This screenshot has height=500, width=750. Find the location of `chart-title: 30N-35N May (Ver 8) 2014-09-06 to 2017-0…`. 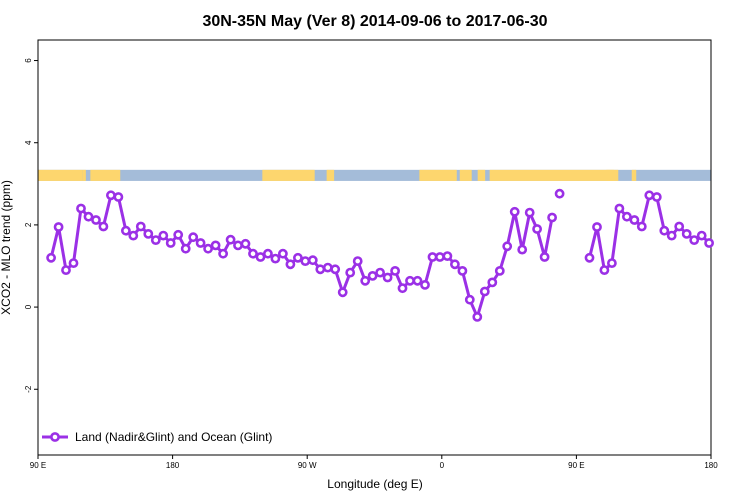

chart-title: 30N-35N May (Ver 8) 2014-09-06 to 2017-0… is located at coordinates (374, 21).